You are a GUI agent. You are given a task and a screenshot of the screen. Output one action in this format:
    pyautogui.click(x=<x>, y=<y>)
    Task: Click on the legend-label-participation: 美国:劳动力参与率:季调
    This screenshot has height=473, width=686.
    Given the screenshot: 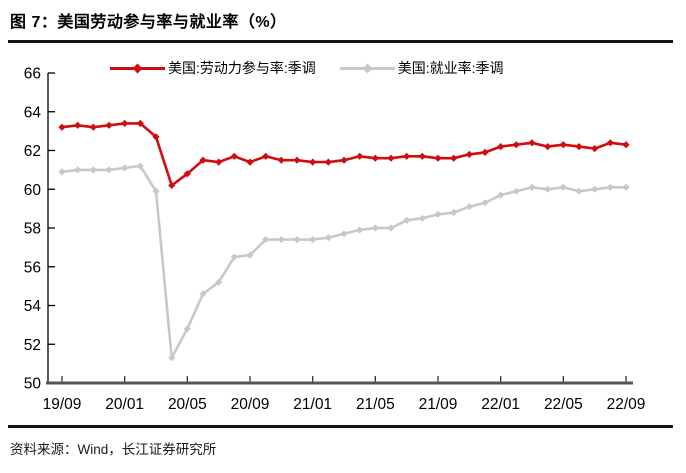 What is the action you would take?
    pyautogui.click(x=242, y=68)
    